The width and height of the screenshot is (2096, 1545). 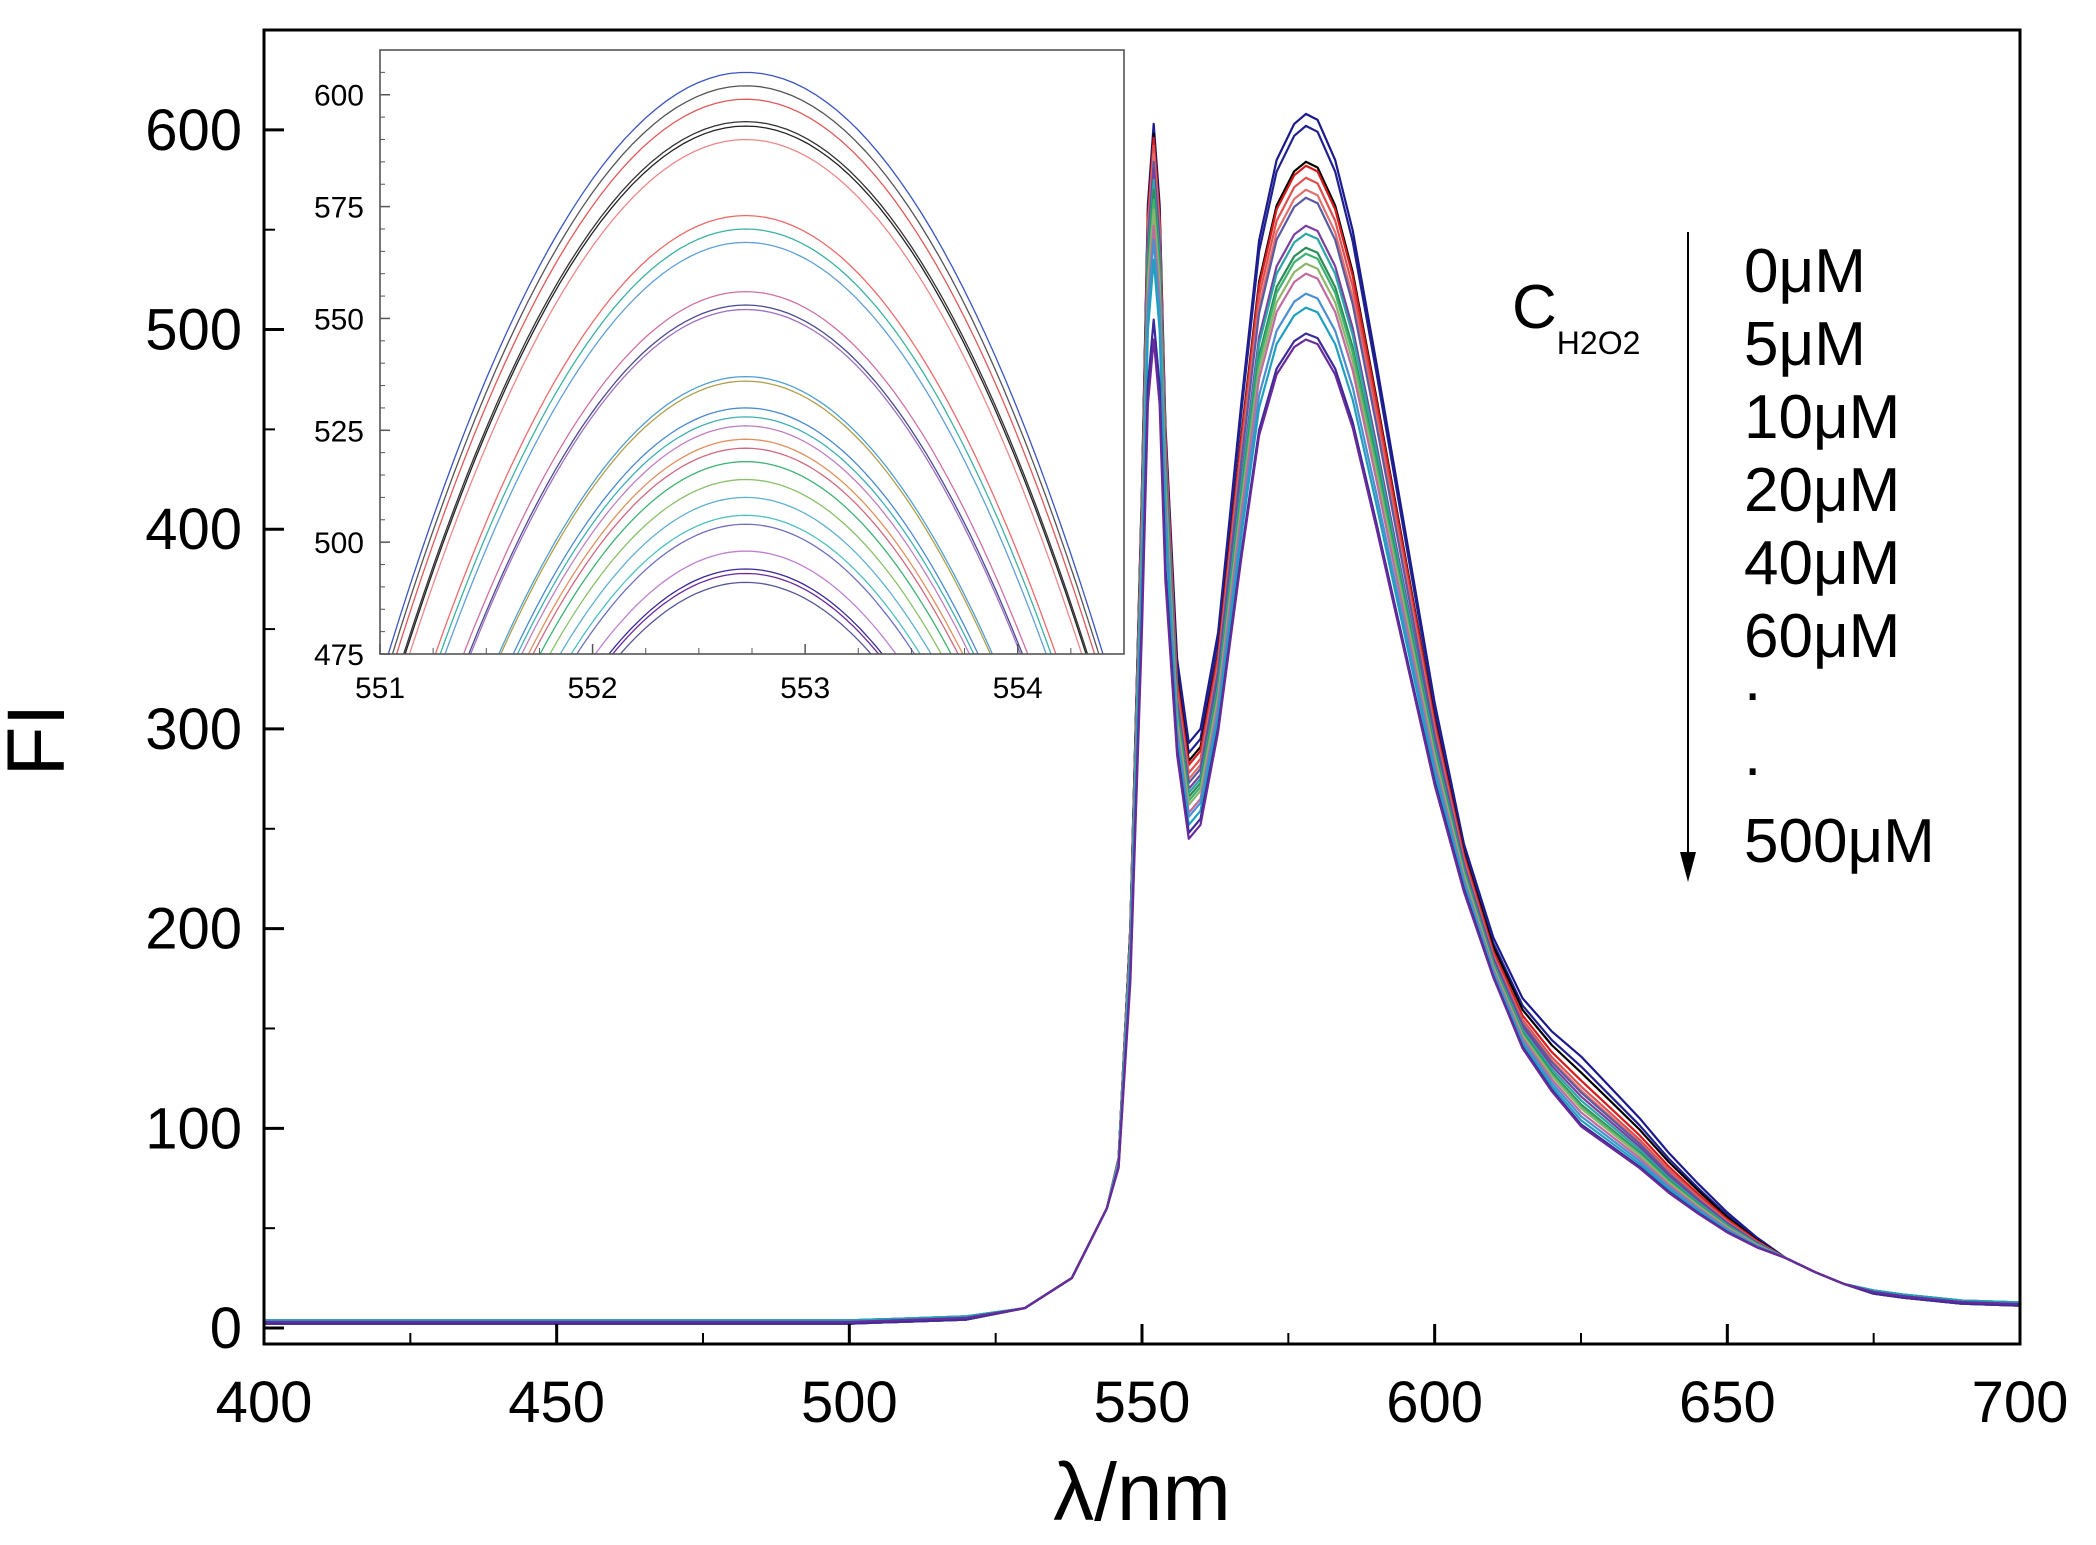 I want to click on inset-x-ticks: 551 552 553 554, so click(x=713, y=674).